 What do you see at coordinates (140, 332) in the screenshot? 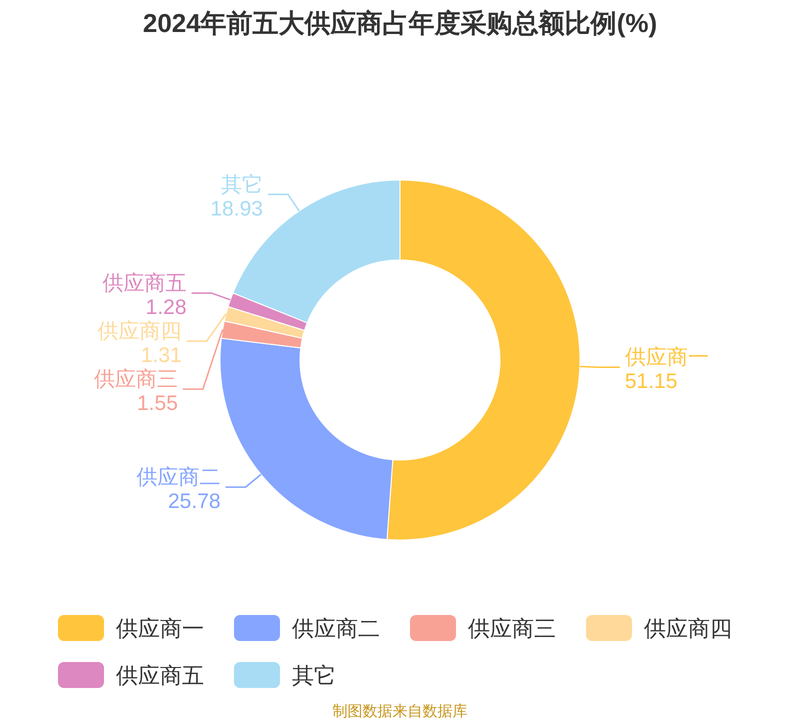
I see `slice-label: 供应商四` at bounding box center [140, 332].